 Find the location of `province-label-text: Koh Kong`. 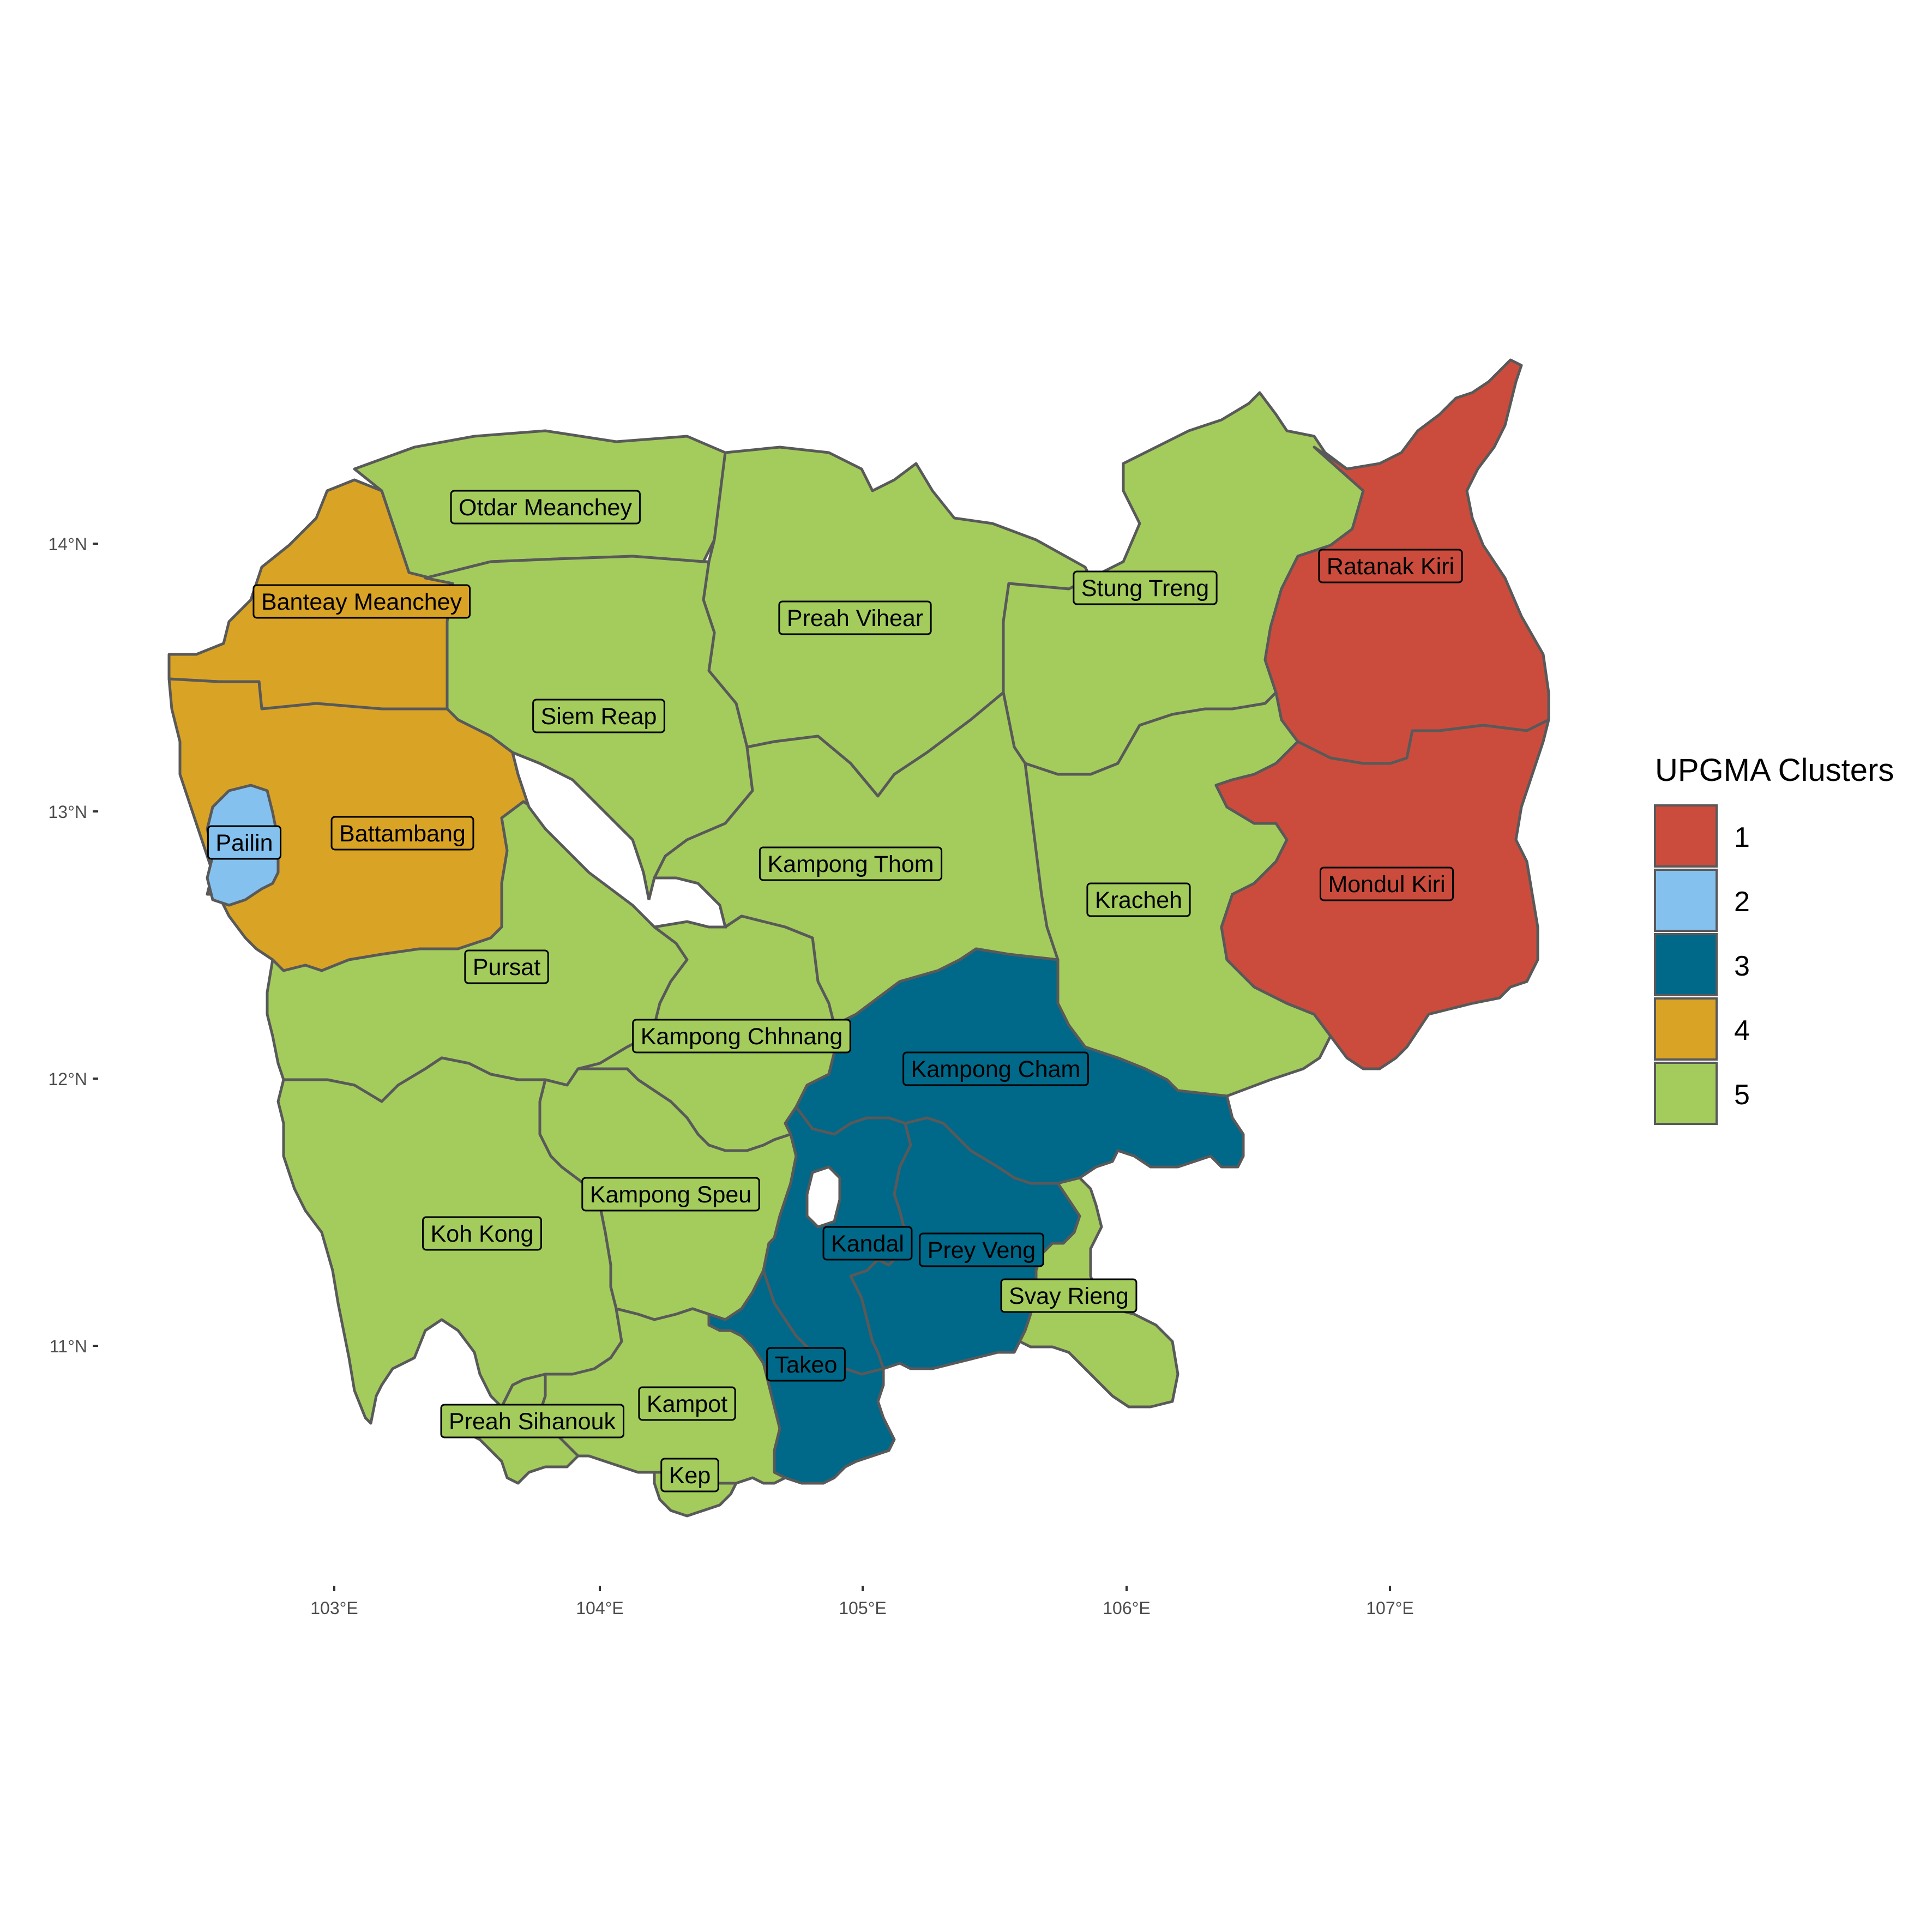

province-label-text: Koh Kong is located at coordinates (482, 1234).